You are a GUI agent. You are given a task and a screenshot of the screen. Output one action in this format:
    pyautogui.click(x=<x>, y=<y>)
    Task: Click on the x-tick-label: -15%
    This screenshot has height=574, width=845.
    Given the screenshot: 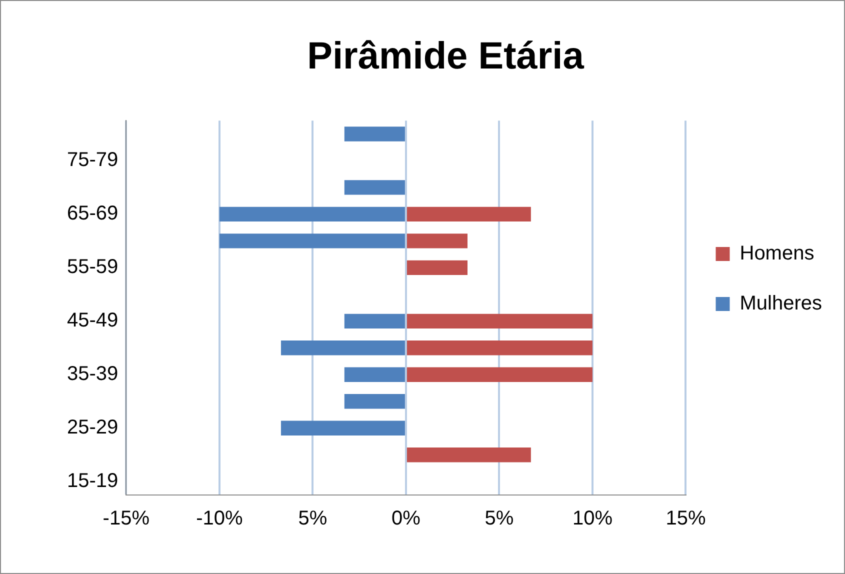 What is the action you would take?
    pyautogui.click(x=126, y=519)
    